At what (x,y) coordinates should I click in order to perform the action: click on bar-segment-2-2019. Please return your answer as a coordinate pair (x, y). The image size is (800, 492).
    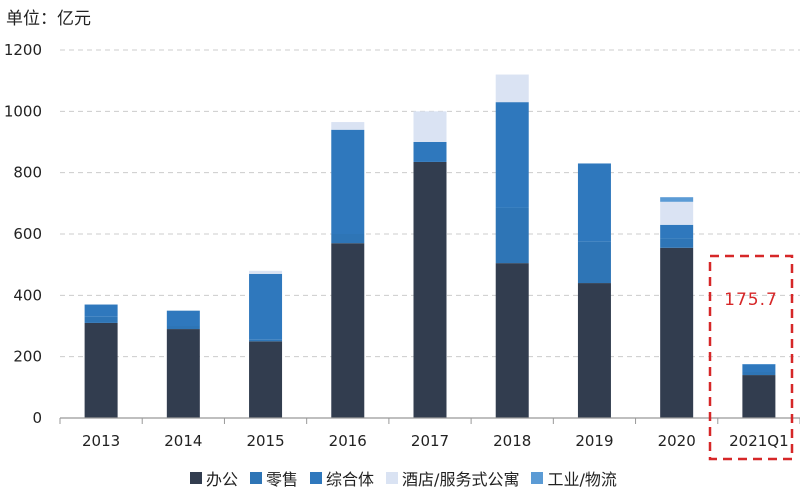
    Looking at the image, I should click on (594, 202).